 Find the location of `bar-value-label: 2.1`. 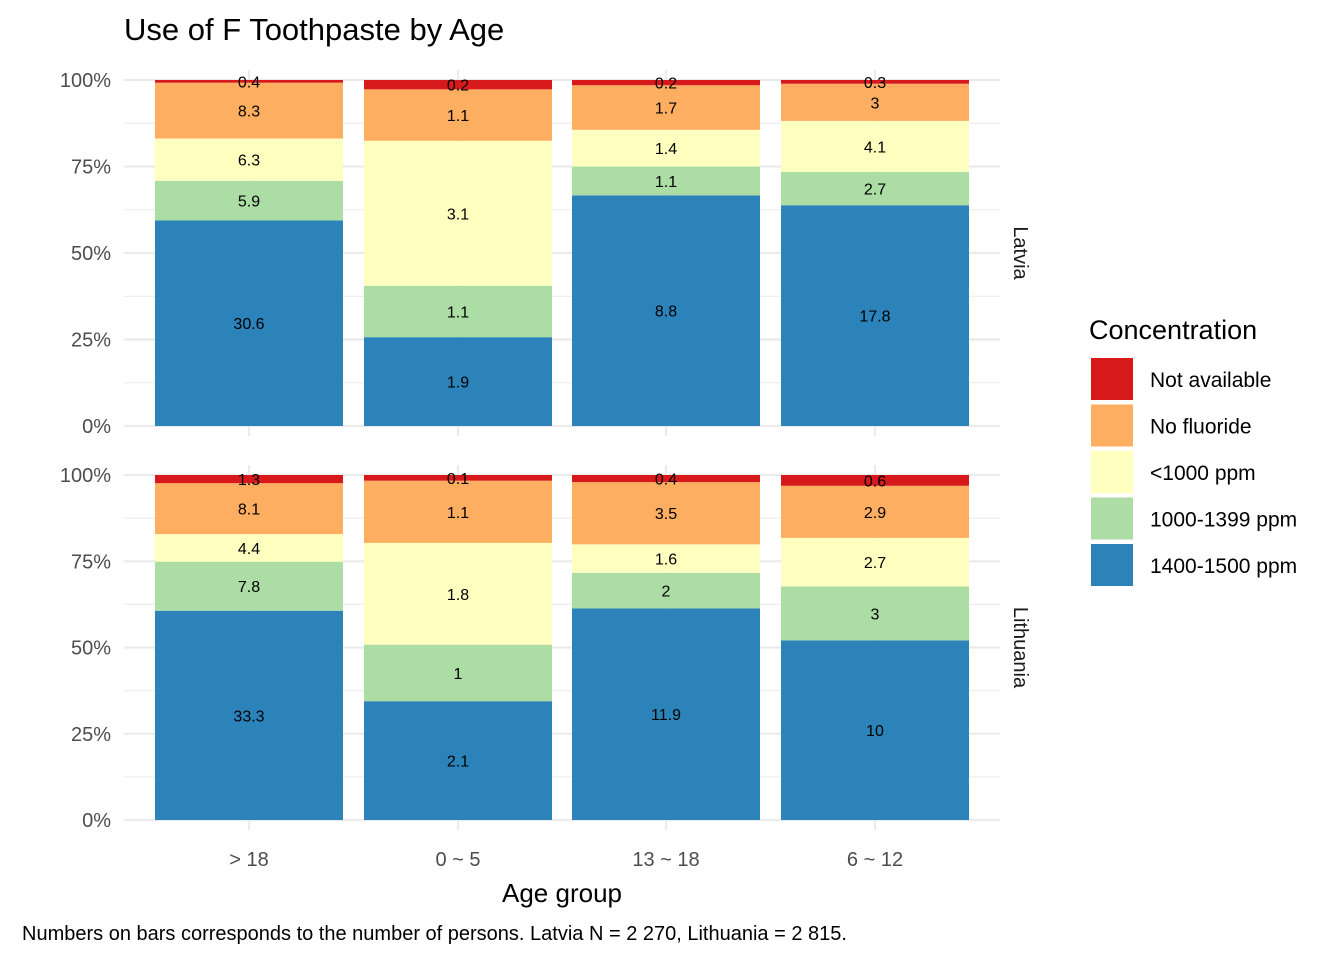

bar-value-label: 2.1 is located at coordinates (458, 762).